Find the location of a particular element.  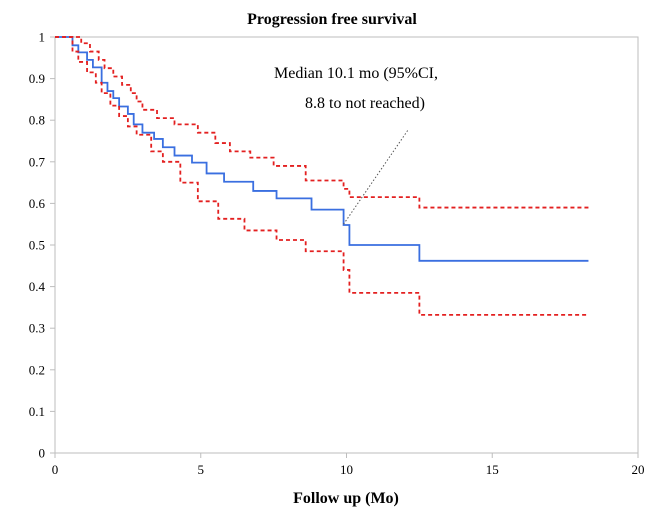

annotation-line-2: 8.8 to not reached) is located at coordinates (365, 103).